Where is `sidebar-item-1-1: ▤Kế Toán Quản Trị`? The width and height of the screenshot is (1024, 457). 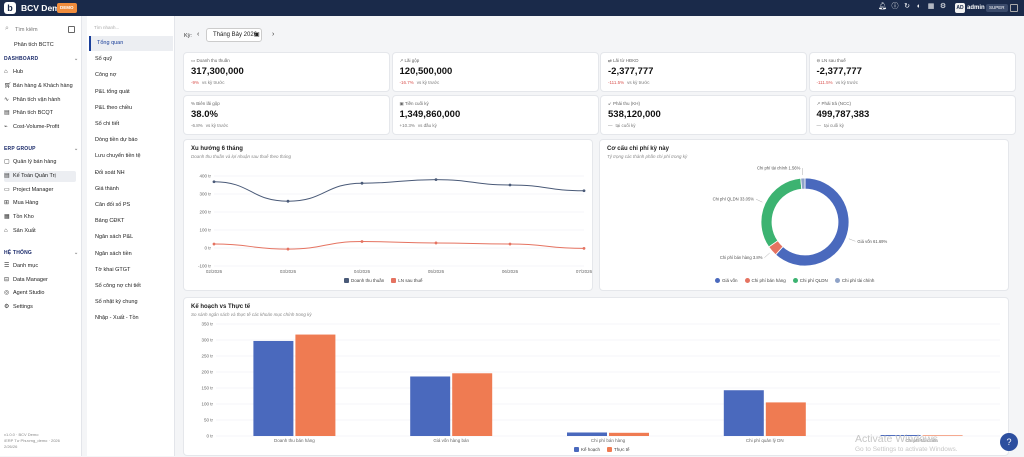 sidebar-item-1-1: ▤Kế Toán Quản Trị is located at coordinates (40, 176).